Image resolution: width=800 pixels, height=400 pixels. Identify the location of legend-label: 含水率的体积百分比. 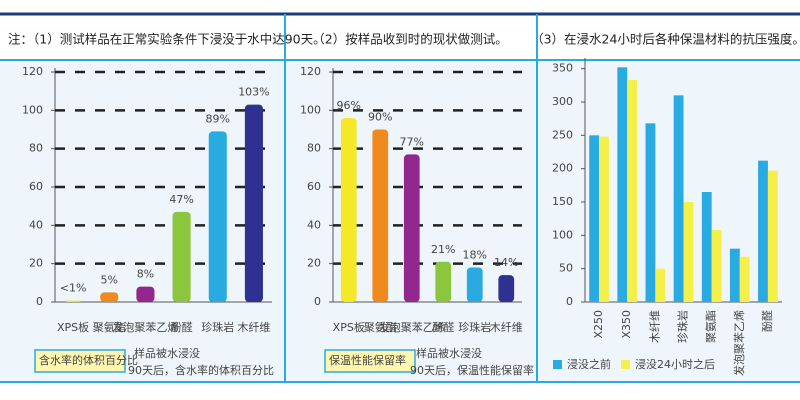
(88, 360).